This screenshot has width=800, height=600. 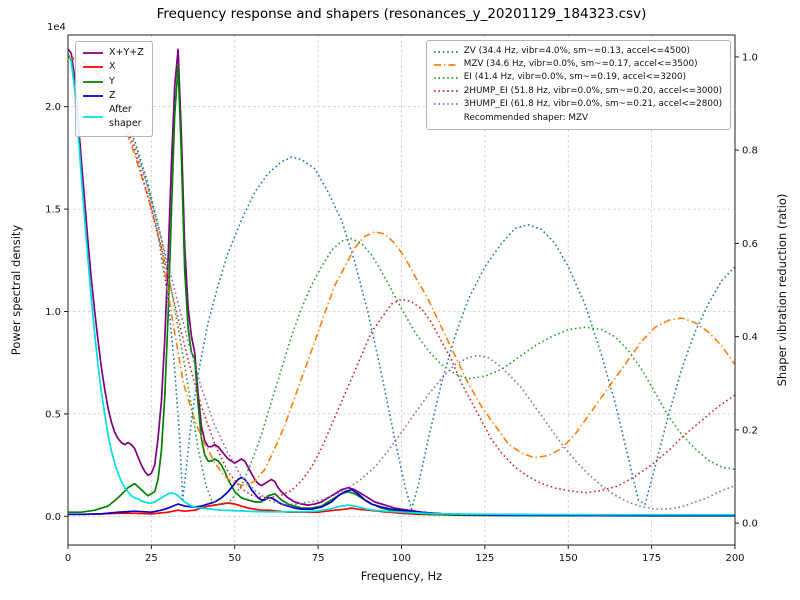 I want to click on left-axis-title: Power spectral density, so click(x=16, y=290).